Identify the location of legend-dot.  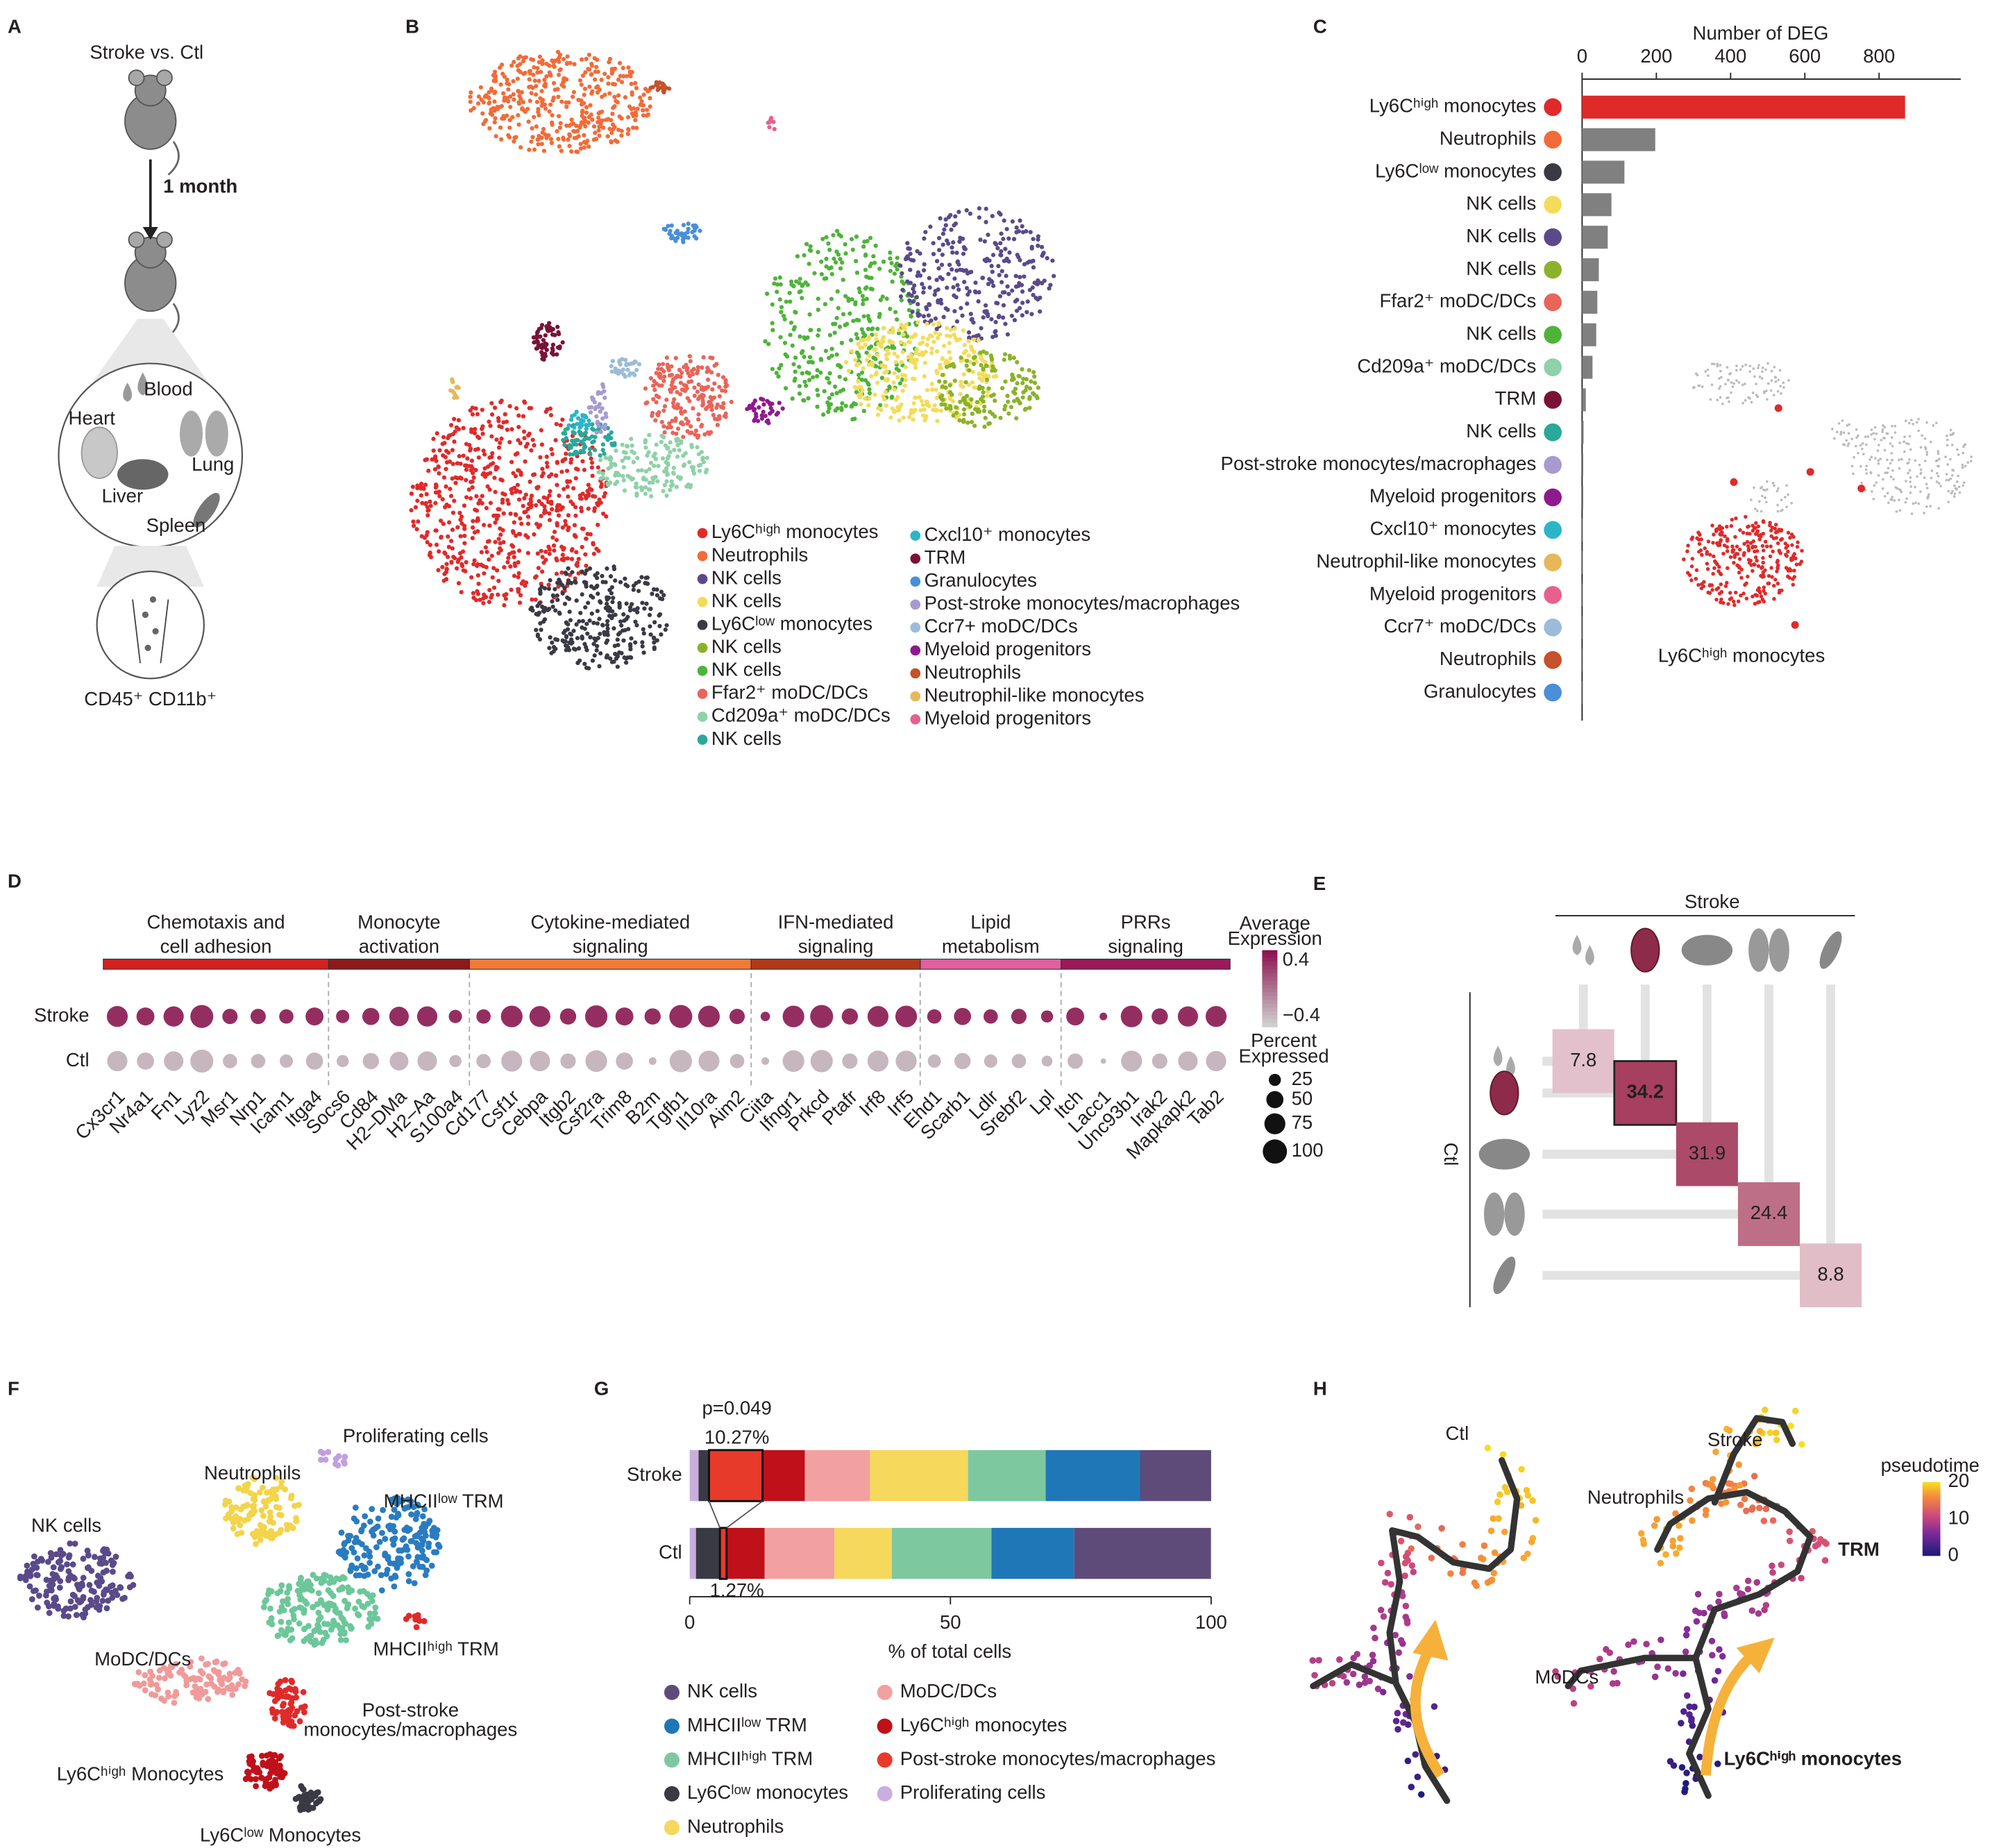
(702, 579).